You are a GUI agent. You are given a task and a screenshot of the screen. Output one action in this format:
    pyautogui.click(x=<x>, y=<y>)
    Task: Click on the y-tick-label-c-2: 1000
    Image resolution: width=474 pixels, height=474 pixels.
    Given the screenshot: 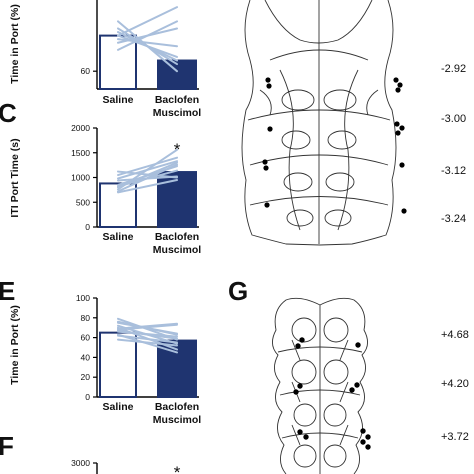 What is the action you would take?
    pyautogui.click(x=80, y=178)
    